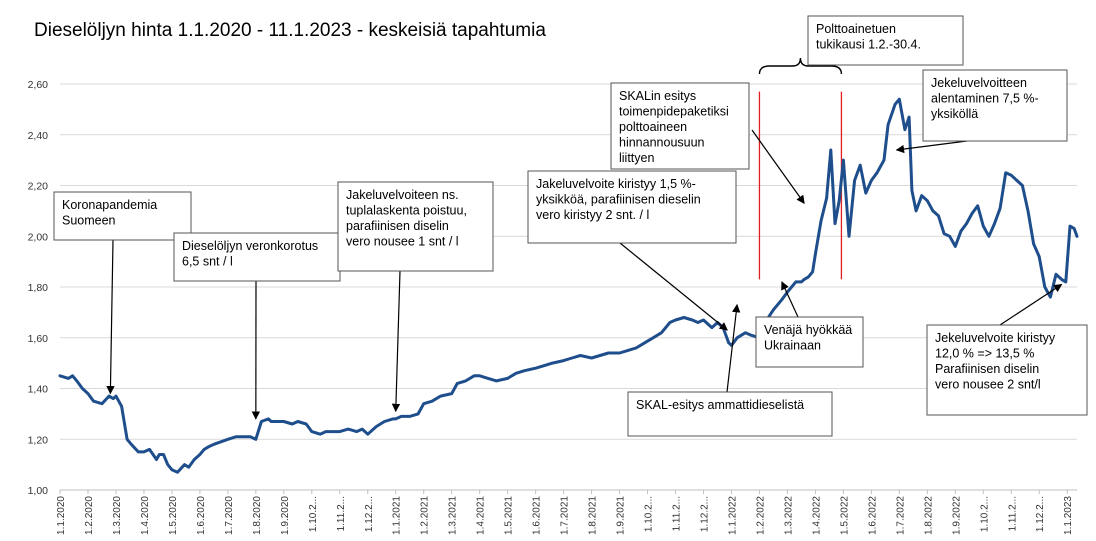  I want to click on x-tick-label: 1.1.2020, so click(61, 515).